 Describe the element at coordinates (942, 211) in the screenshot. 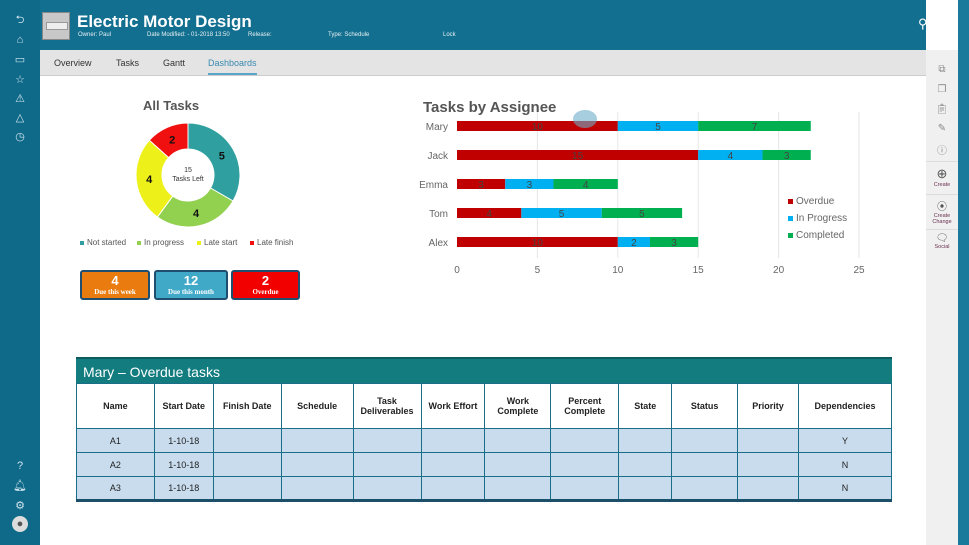

I see `create-change-button: ⦿ Create Change` at that location.